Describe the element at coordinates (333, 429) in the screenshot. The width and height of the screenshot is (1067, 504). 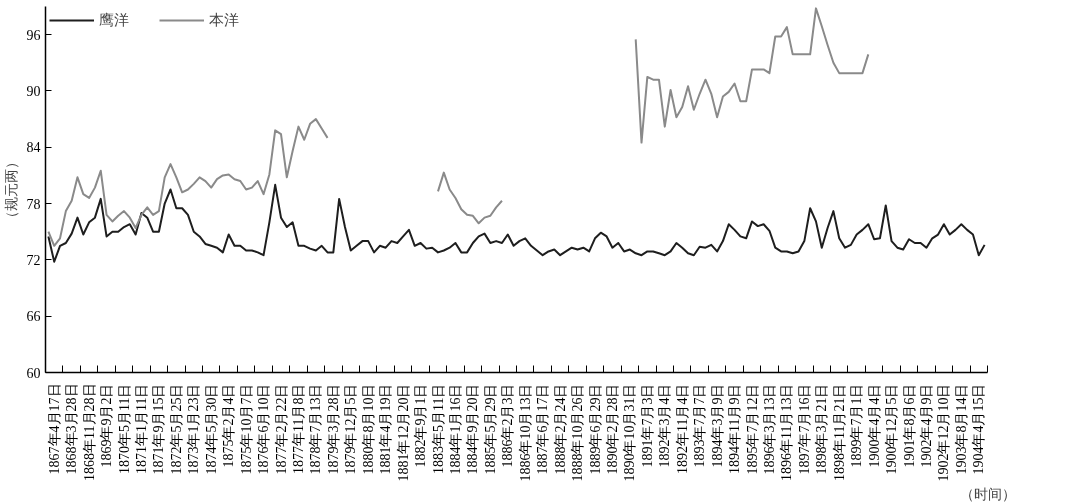
I see `x-tick-label: 1879年3月28日` at that location.